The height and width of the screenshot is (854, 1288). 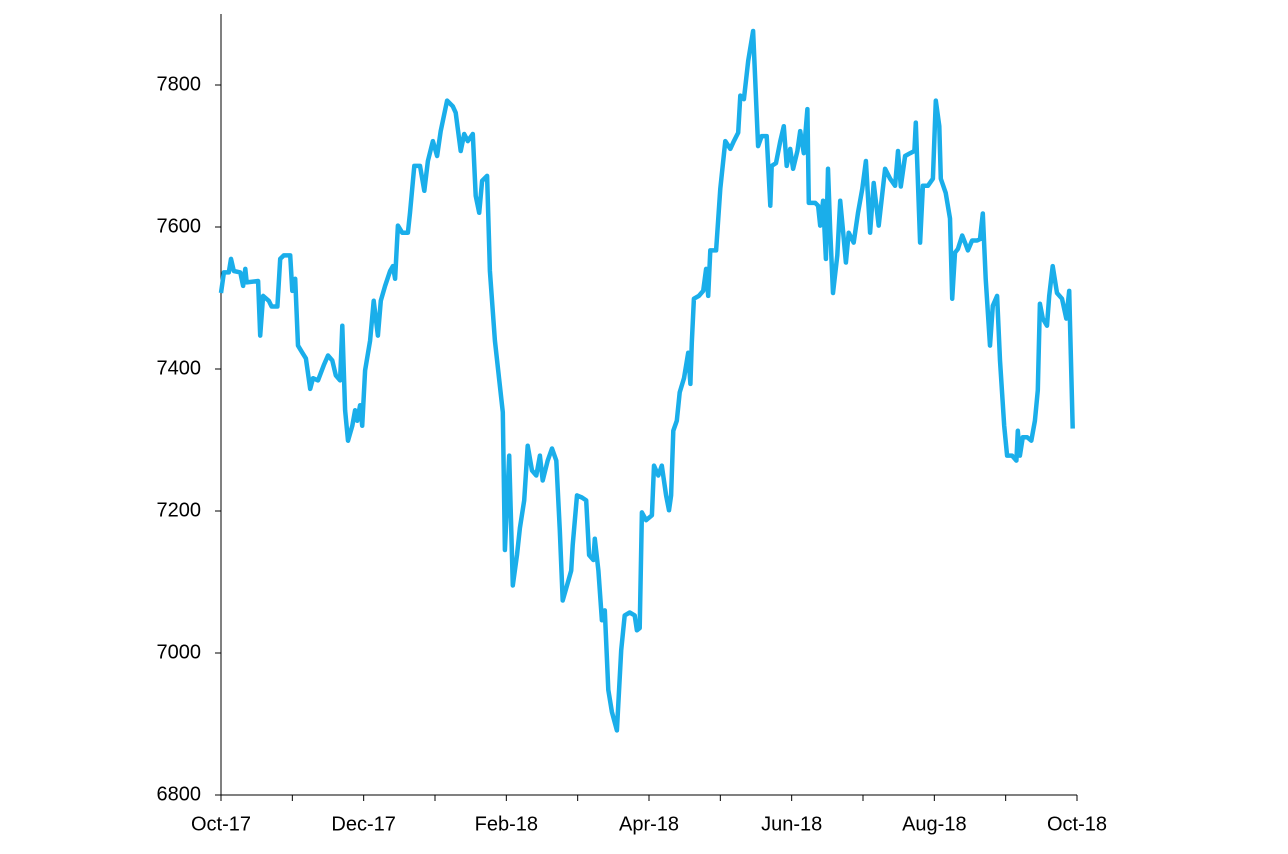 What do you see at coordinates (649, 824) in the screenshot?
I see `x-tick-label: Apr-18` at bounding box center [649, 824].